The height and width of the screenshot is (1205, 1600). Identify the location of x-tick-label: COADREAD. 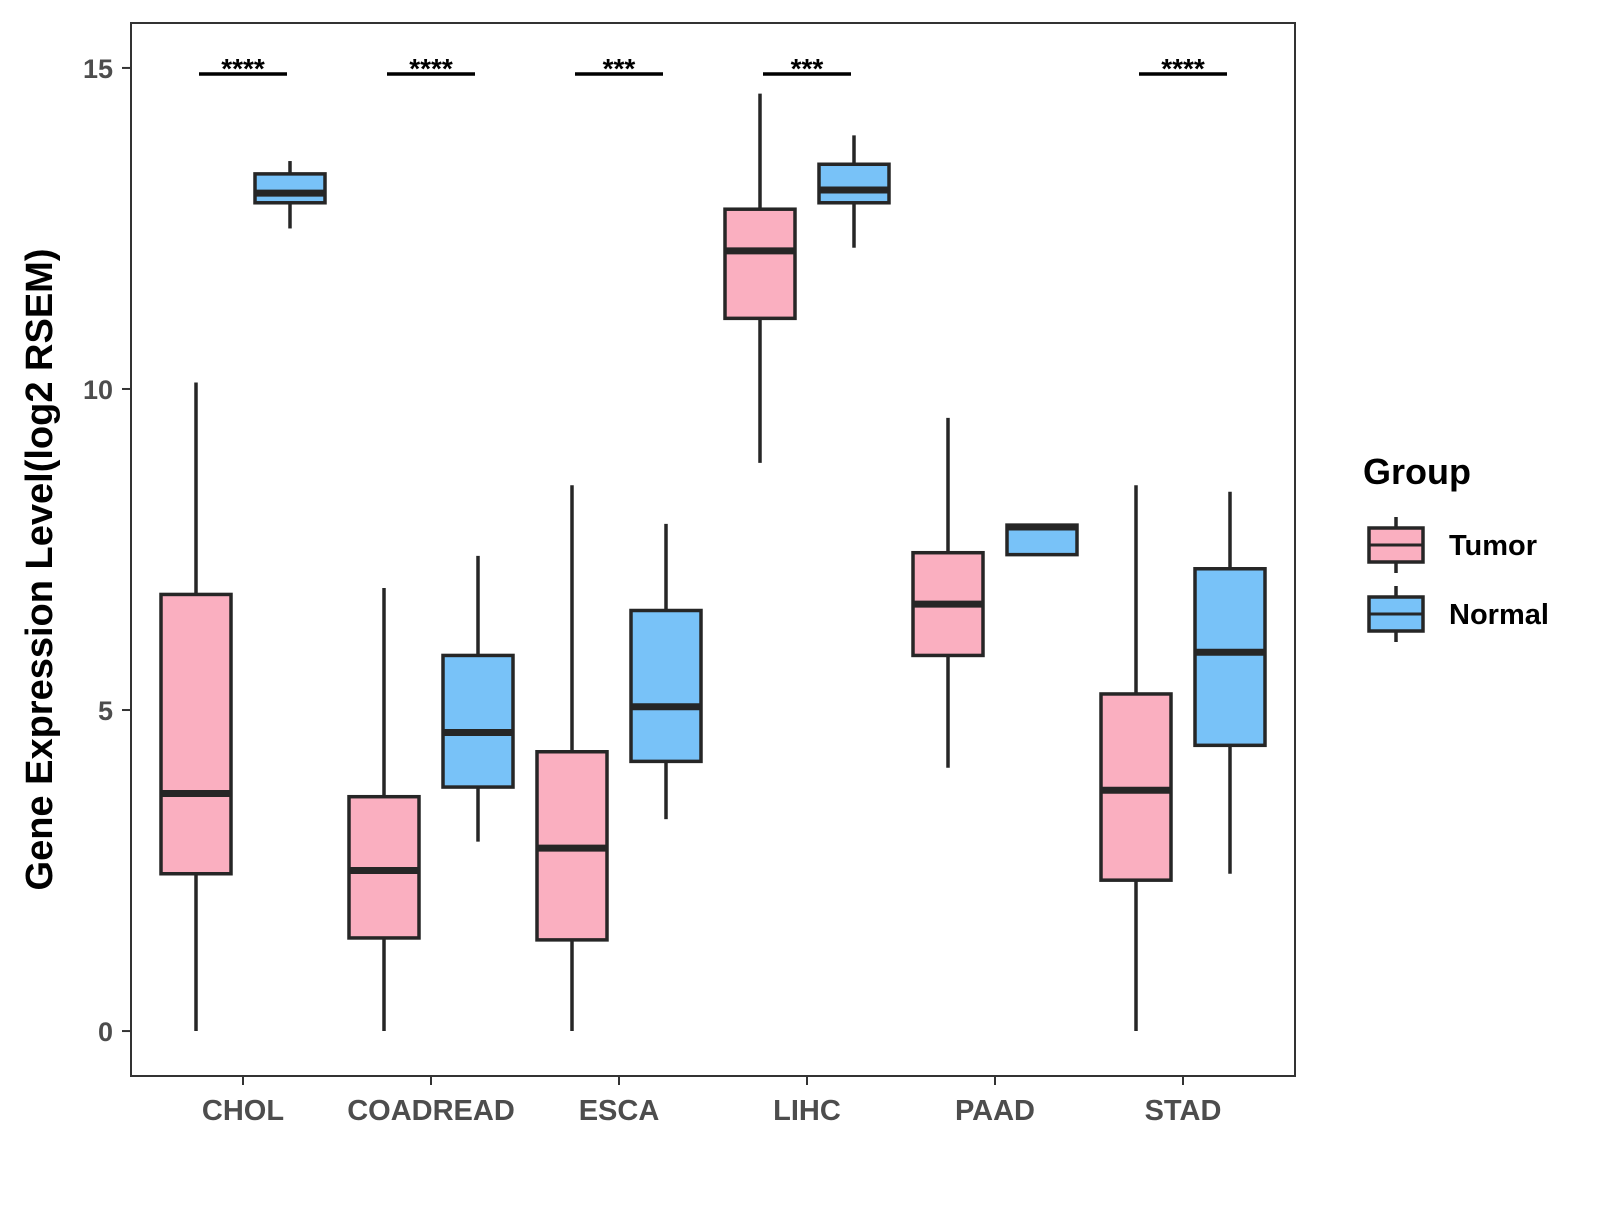
(431, 1111).